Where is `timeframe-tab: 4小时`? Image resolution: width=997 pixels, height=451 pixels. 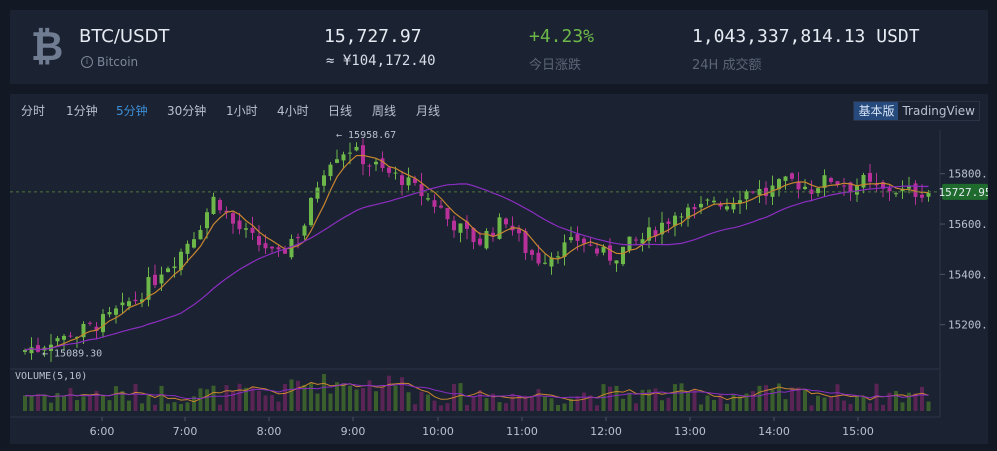
timeframe-tab: 4小时 is located at coordinates (293, 111).